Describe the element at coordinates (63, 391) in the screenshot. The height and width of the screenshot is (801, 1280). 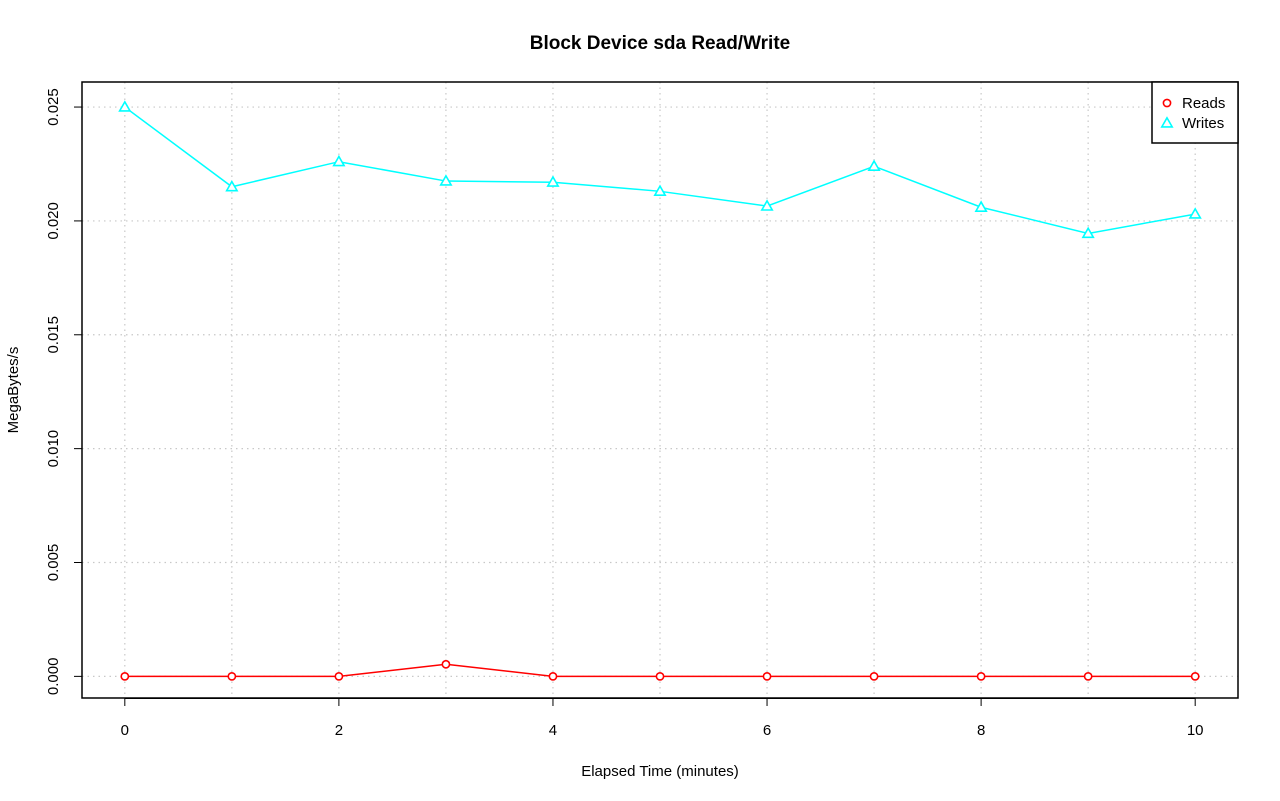
I see `y-axis: 0.000 0.005 0.010 0.015 0.020 0.025` at that location.